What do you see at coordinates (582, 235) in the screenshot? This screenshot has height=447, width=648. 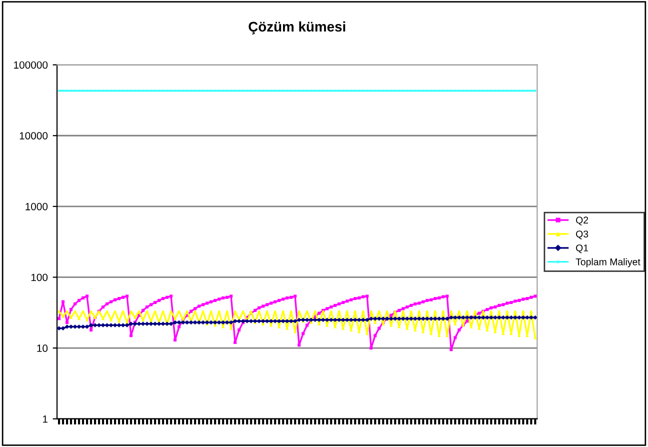 I see `legend-label: Q3` at bounding box center [582, 235].